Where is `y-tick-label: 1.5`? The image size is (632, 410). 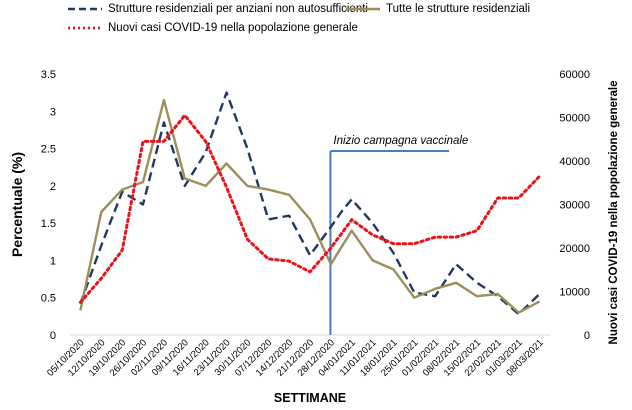
y-tick-label: 1.5 is located at coordinates (48, 224).